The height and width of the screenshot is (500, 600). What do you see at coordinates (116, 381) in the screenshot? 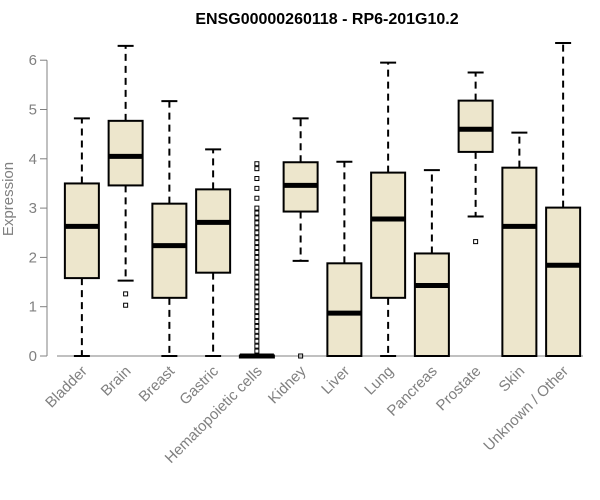
I see `x-tick-label: Brain` at bounding box center [116, 381].